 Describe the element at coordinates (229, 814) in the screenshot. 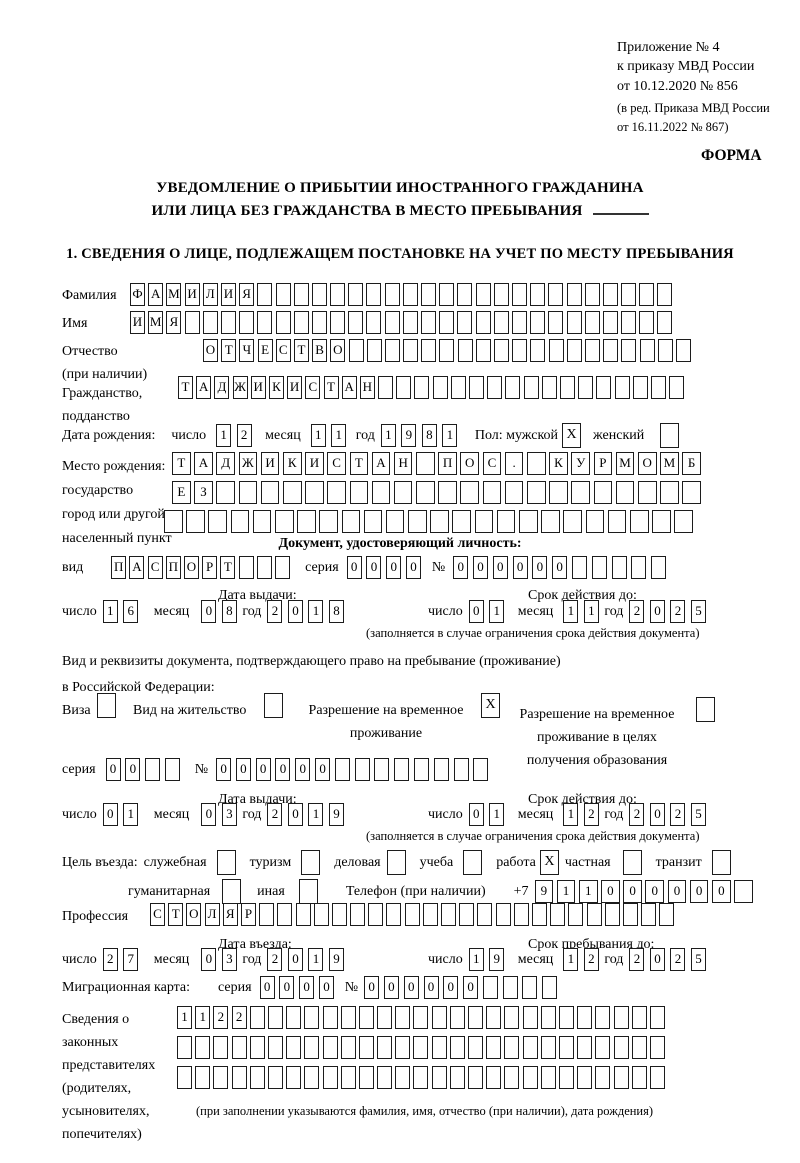

I see `char-cell: 3` at that location.